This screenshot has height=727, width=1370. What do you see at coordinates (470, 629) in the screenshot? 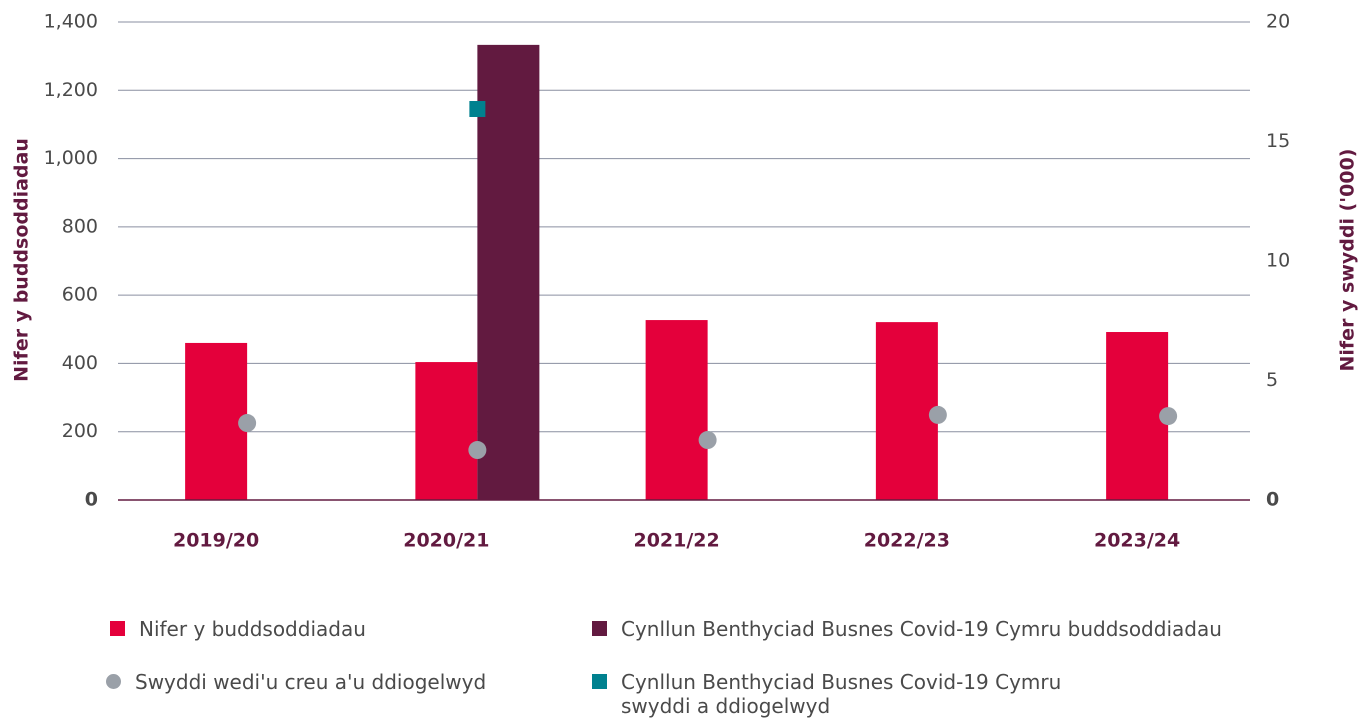
I see `legend-item: Nifer y buddsoddiadau` at bounding box center [470, 629].